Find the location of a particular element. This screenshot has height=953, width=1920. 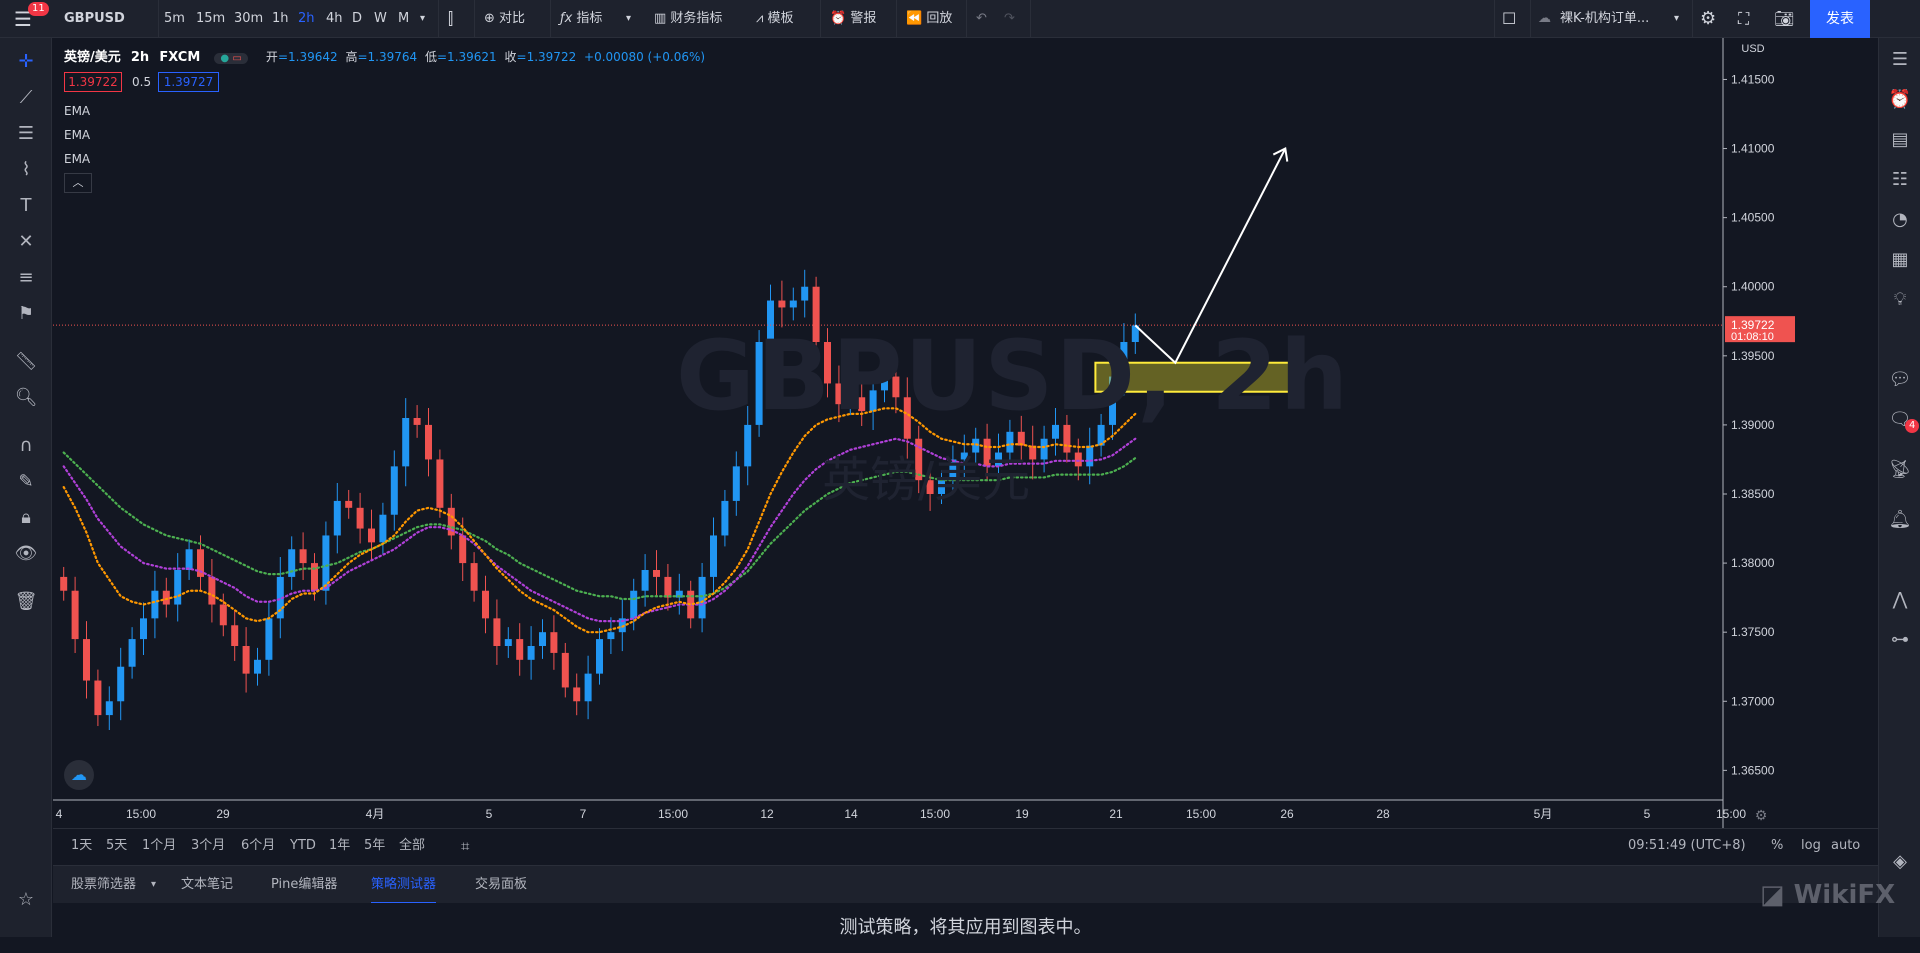

collapse-legend-button: ︿ is located at coordinates (78, 183).